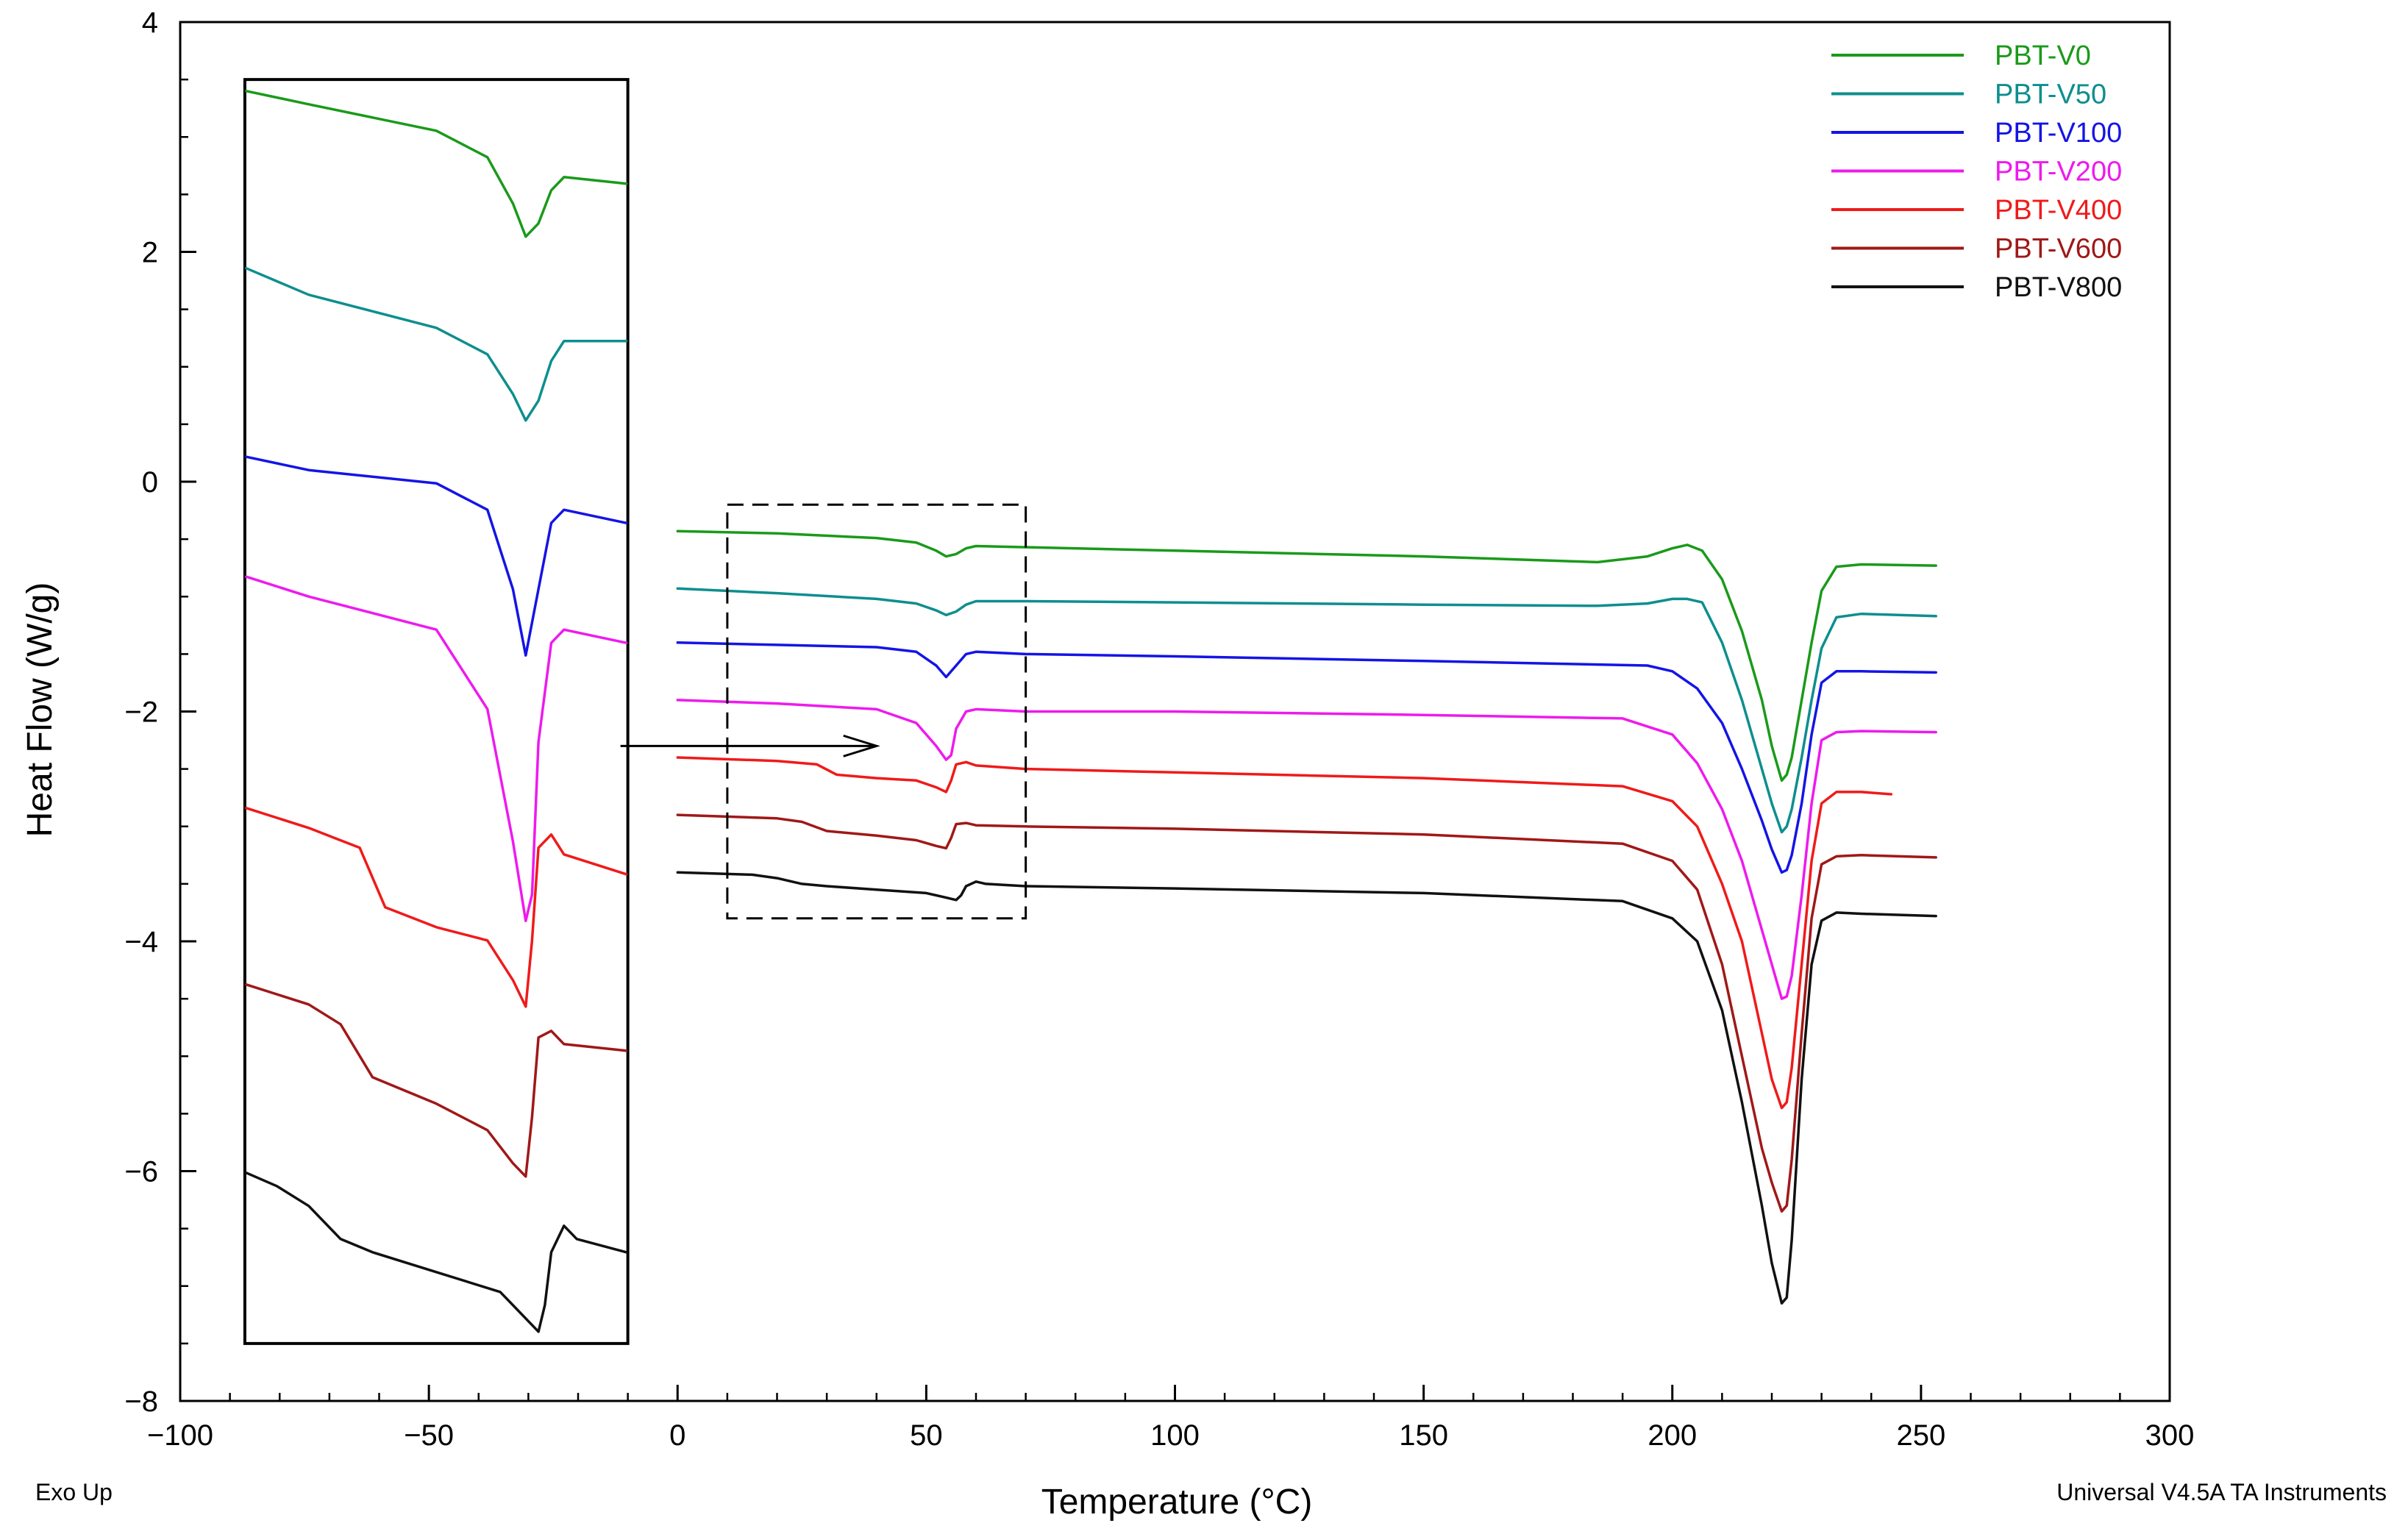  Describe the element at coordinates (429, 1435) in the screenshot. I see `x-tick-label--50: −50` at that location.